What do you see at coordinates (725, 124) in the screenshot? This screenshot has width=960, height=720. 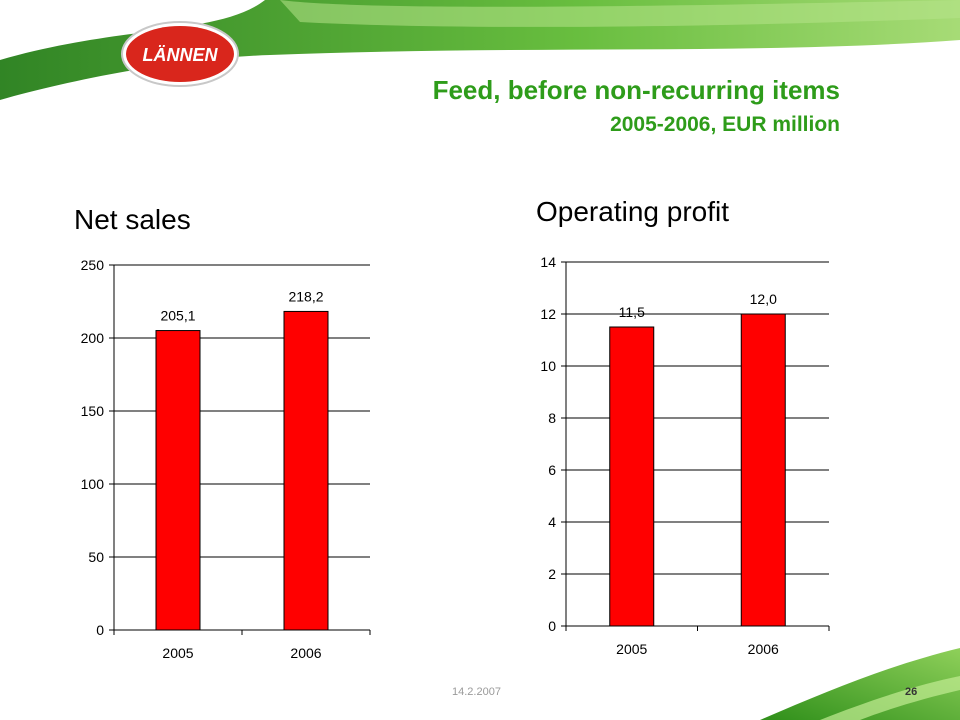 I see `title-sub: 2005-2006, EUR million` at bounding box center [725, 124].